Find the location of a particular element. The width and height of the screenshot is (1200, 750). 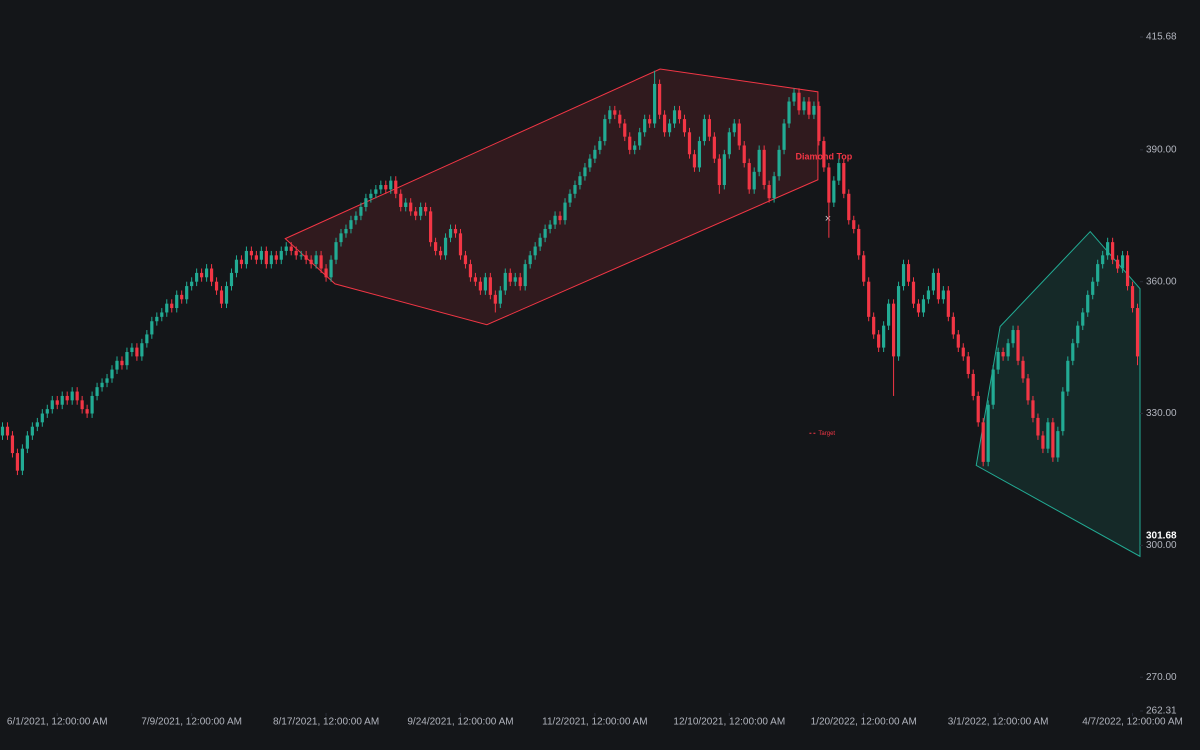

y-tick-label: 330.00 is located at coordinates (1161, 413).